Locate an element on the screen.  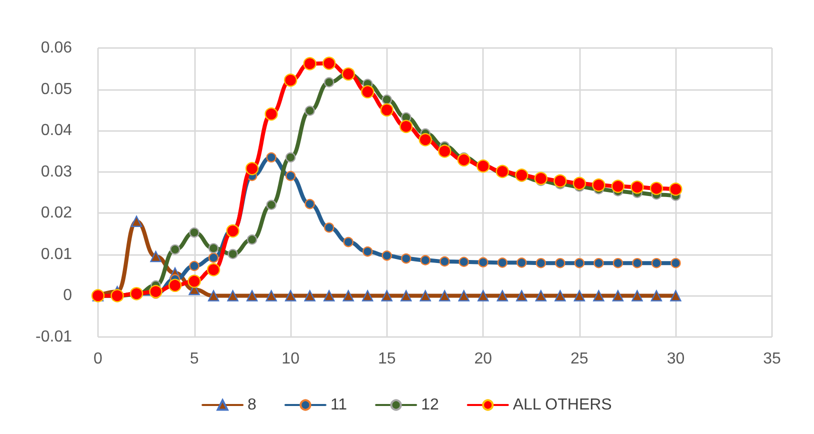
y-tick-label: 0.01 is located at coordinates (56, 254).